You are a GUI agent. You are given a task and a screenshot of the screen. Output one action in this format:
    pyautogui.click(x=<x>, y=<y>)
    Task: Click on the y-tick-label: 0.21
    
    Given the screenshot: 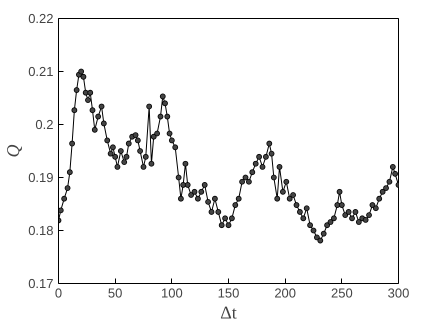 What is the action you would take?
    pyautogui.click(x=41, y=71)
    